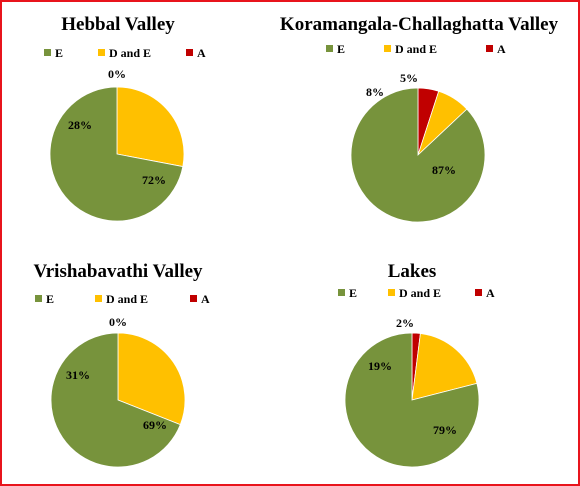 The width and height of the screenshot is (580, 486). Describe the element at coordinates (445, 430) in the screenshot. I see `data-label-e: 79%` at that location.